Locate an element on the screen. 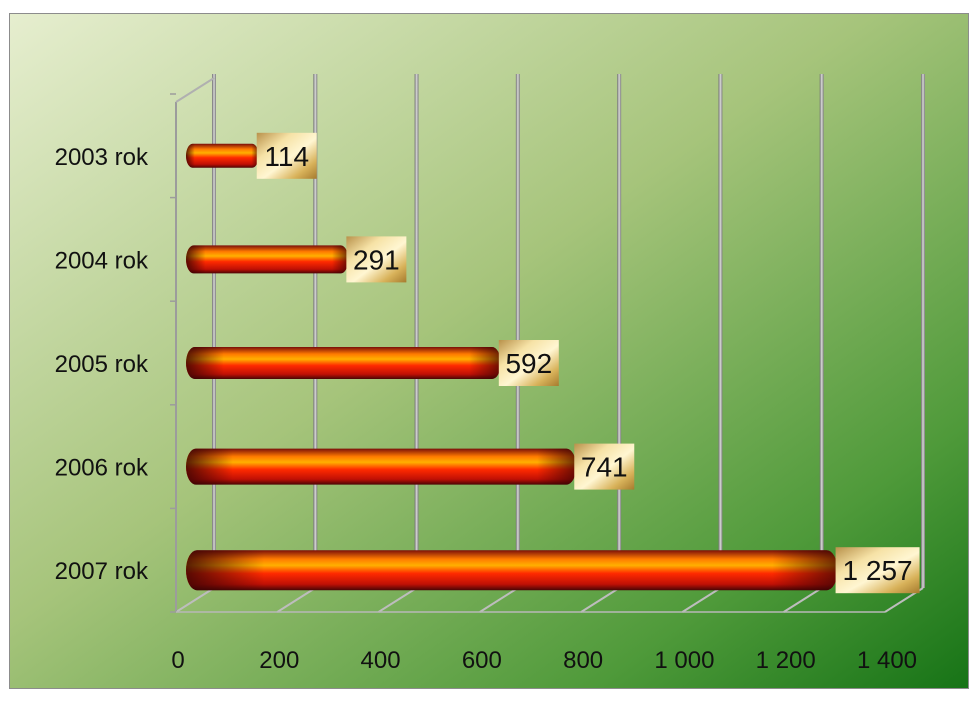 This screenshot has width=980, height=702. category-label-0: 2003 rok is located at coordinates (102, 157).